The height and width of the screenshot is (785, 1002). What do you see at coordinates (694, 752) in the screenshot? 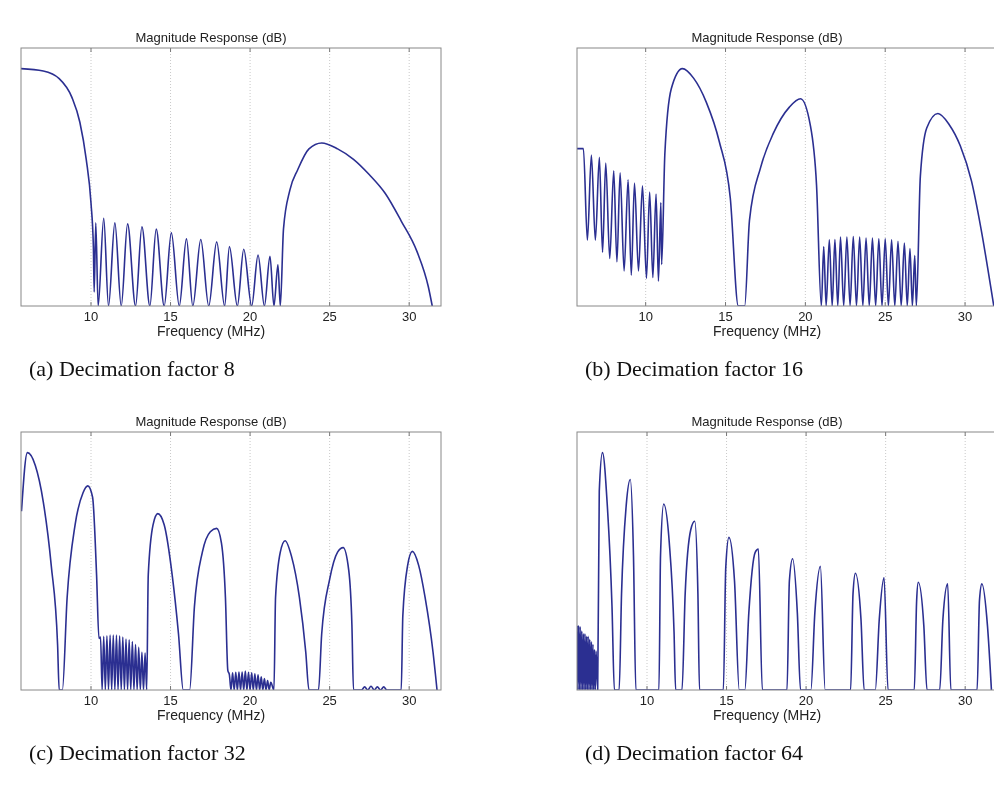
I see `text: (d) Decimation factor 64` at bounding box center [694, 752].